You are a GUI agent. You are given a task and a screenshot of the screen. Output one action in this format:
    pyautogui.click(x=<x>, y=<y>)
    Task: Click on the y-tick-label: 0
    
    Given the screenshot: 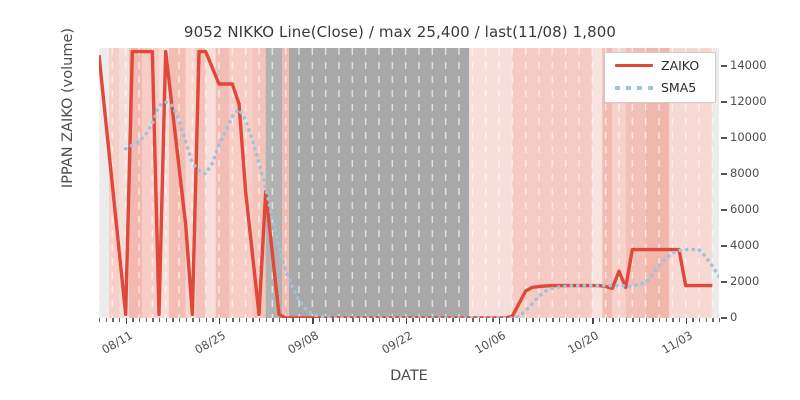 What is the action you would take?
    pyautogui.click(x=734, y=317)
    